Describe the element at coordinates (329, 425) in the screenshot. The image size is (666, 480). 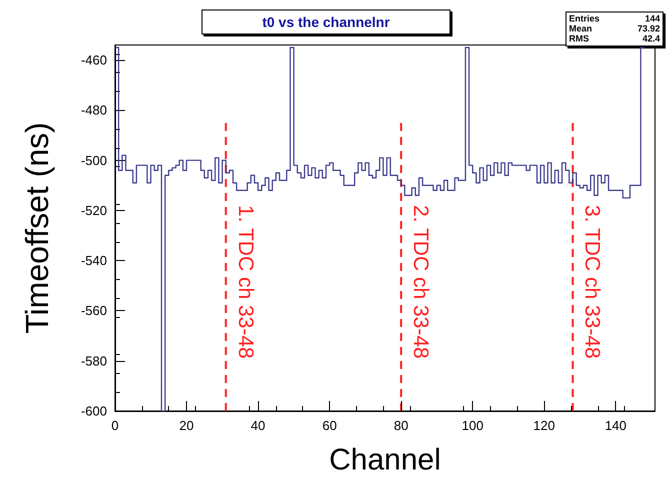
I see `x-tick-label: 60` at that location.